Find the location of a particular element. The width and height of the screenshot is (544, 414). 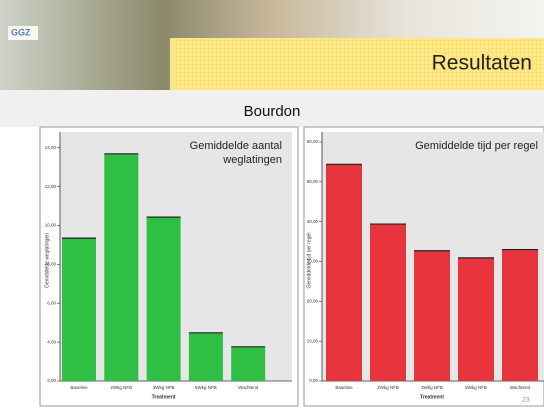

title-band is located at coordinates (357, 64).